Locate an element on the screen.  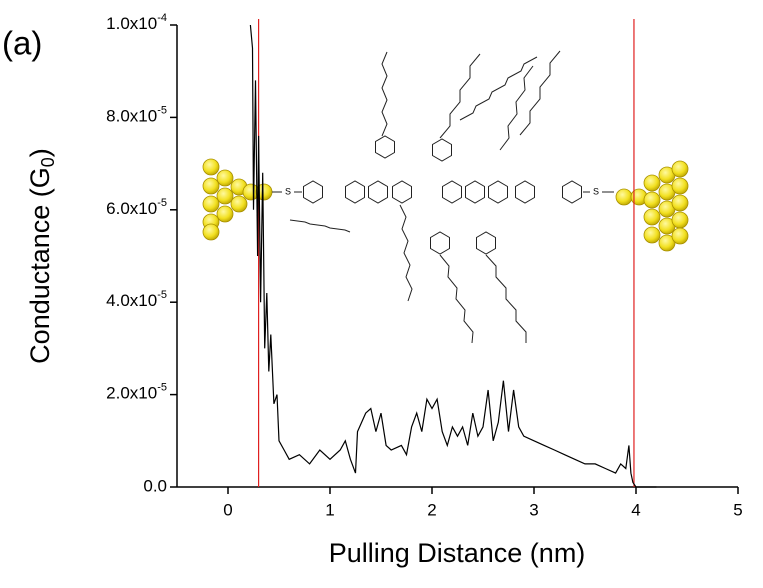
x-tick-label: 2 is located at coordinates (431, 509).